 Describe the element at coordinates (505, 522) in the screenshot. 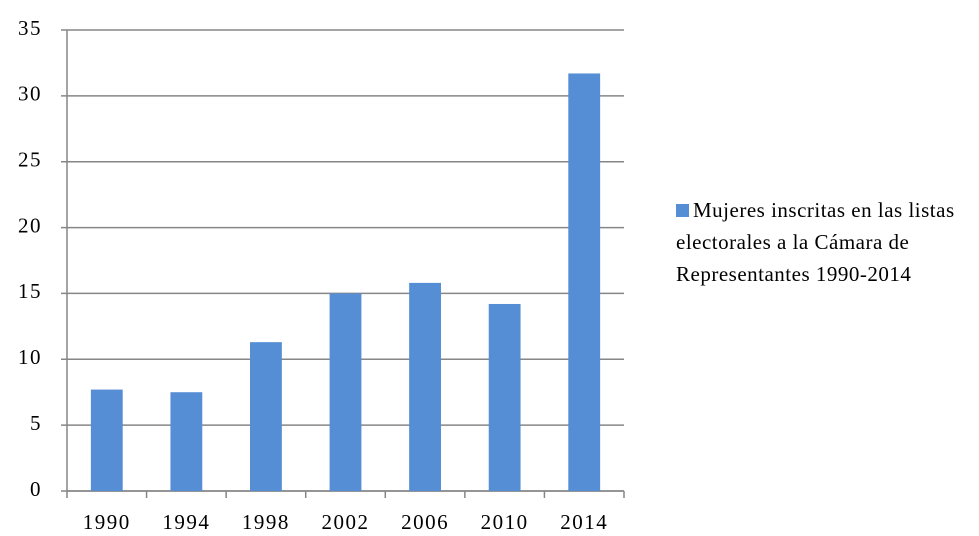

I see `x-tick-label: 2010` at that location.